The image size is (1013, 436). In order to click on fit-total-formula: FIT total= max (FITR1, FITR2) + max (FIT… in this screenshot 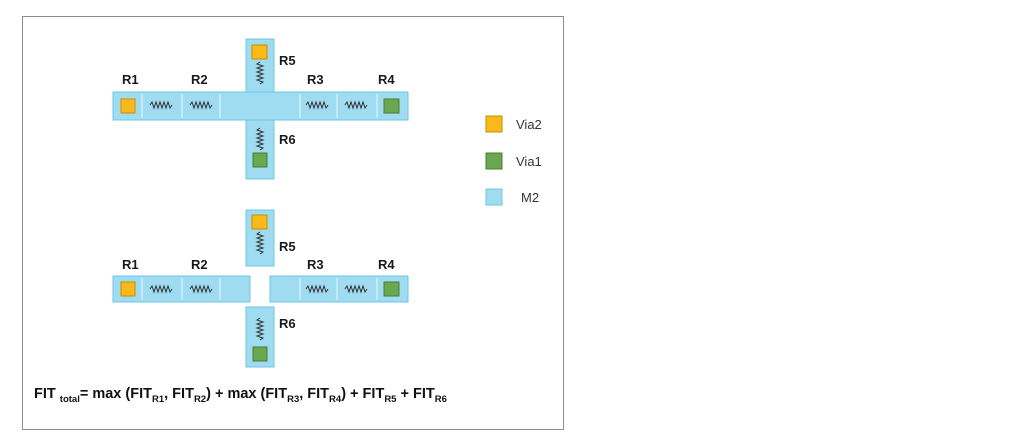, I will do `click(240, 395)`.